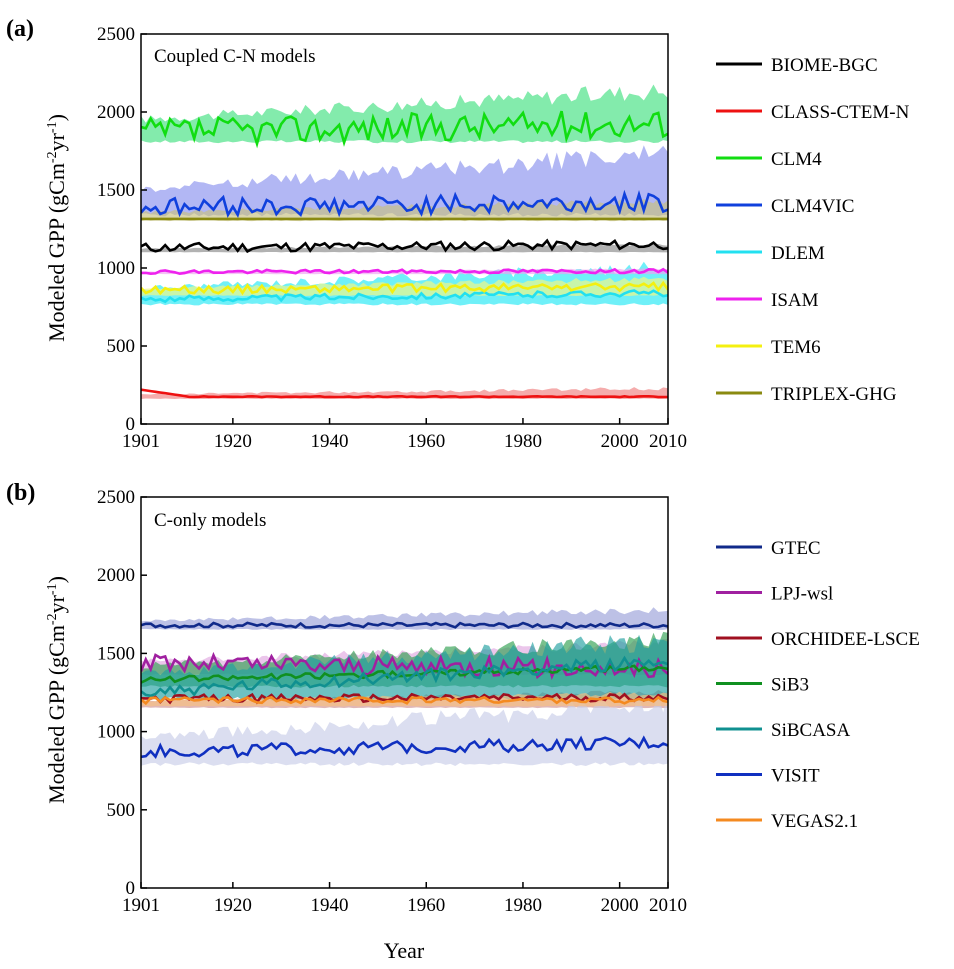 Image resolution: width=954 pixels, height=969 pixels. I want to click on legend-item: VEGAS2.1, so click(787, 821).